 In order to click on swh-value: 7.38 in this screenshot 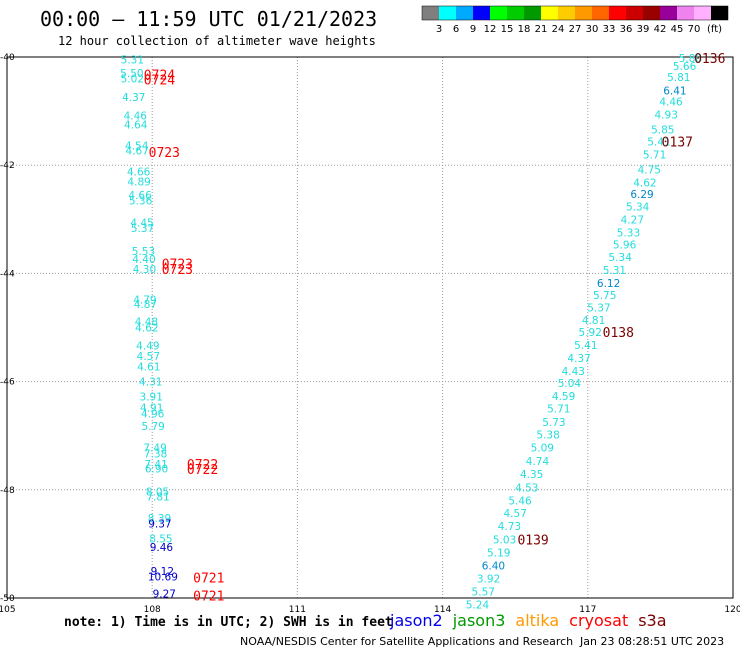, I will do `click(155, 455)`.